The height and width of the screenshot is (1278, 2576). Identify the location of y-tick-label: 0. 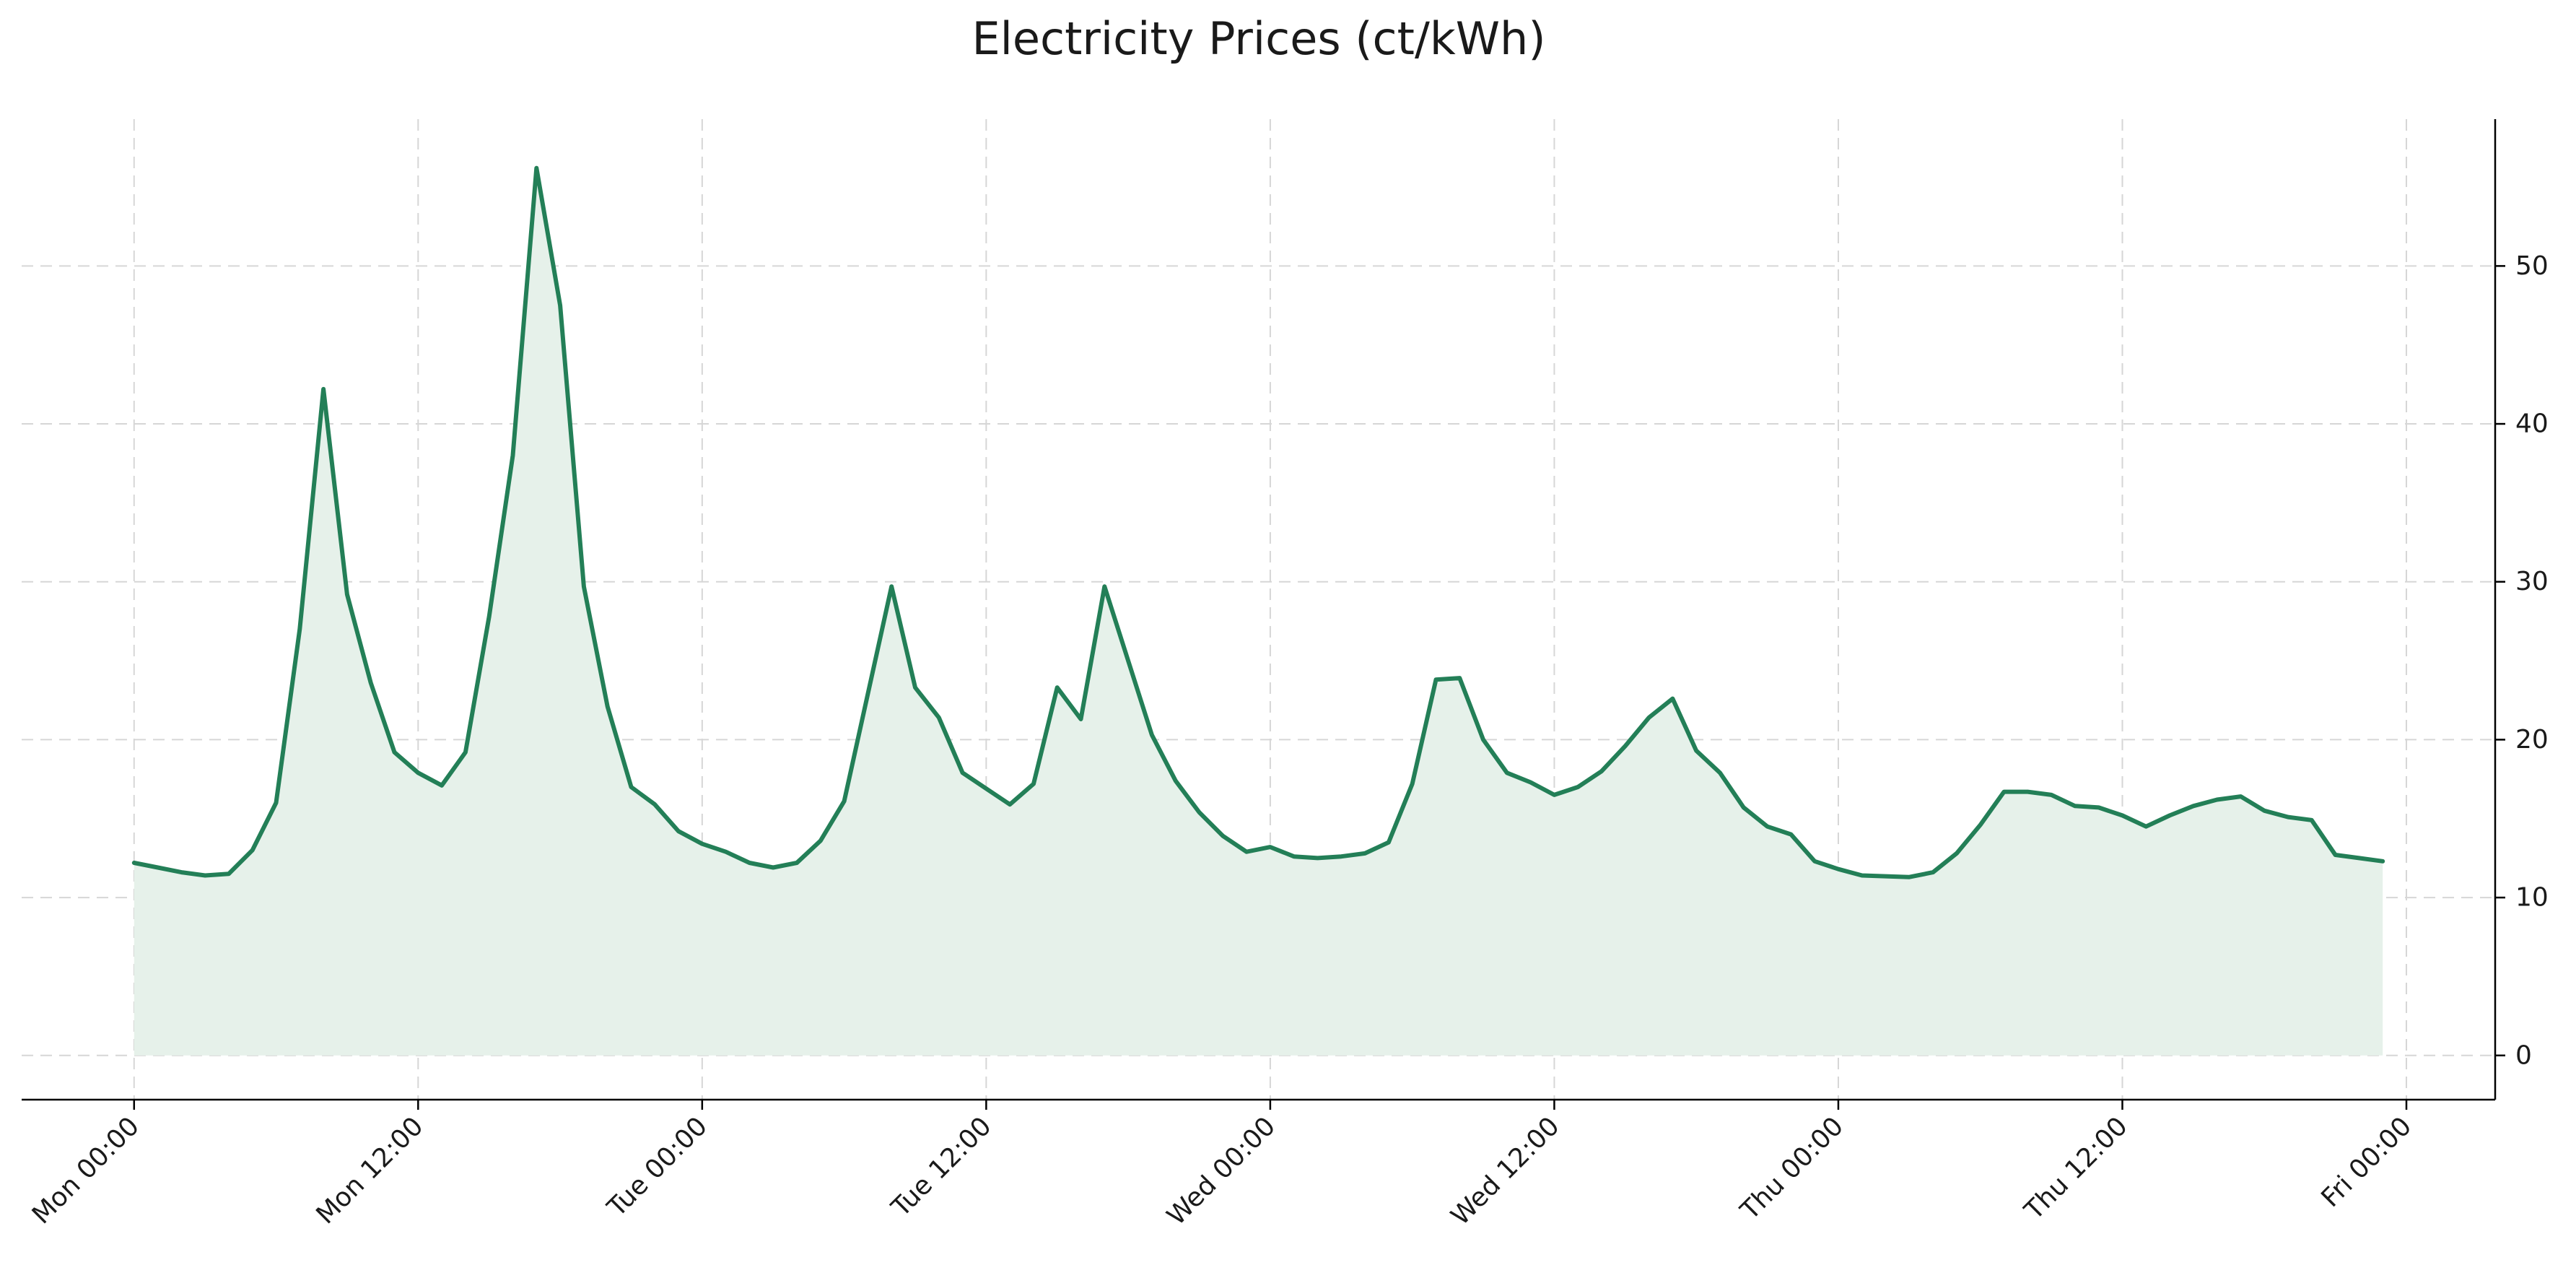
(2523, 1055).